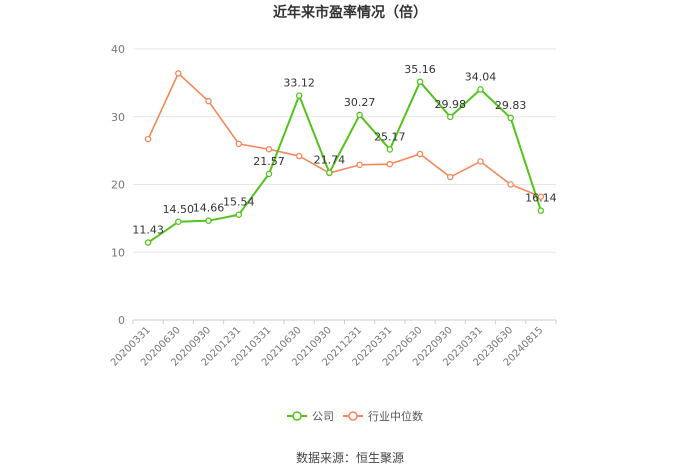  What do you see at coordinates (121, 320) in the screenshot?
I see `y-tick-label: 0` at bounding box center [121, 320].